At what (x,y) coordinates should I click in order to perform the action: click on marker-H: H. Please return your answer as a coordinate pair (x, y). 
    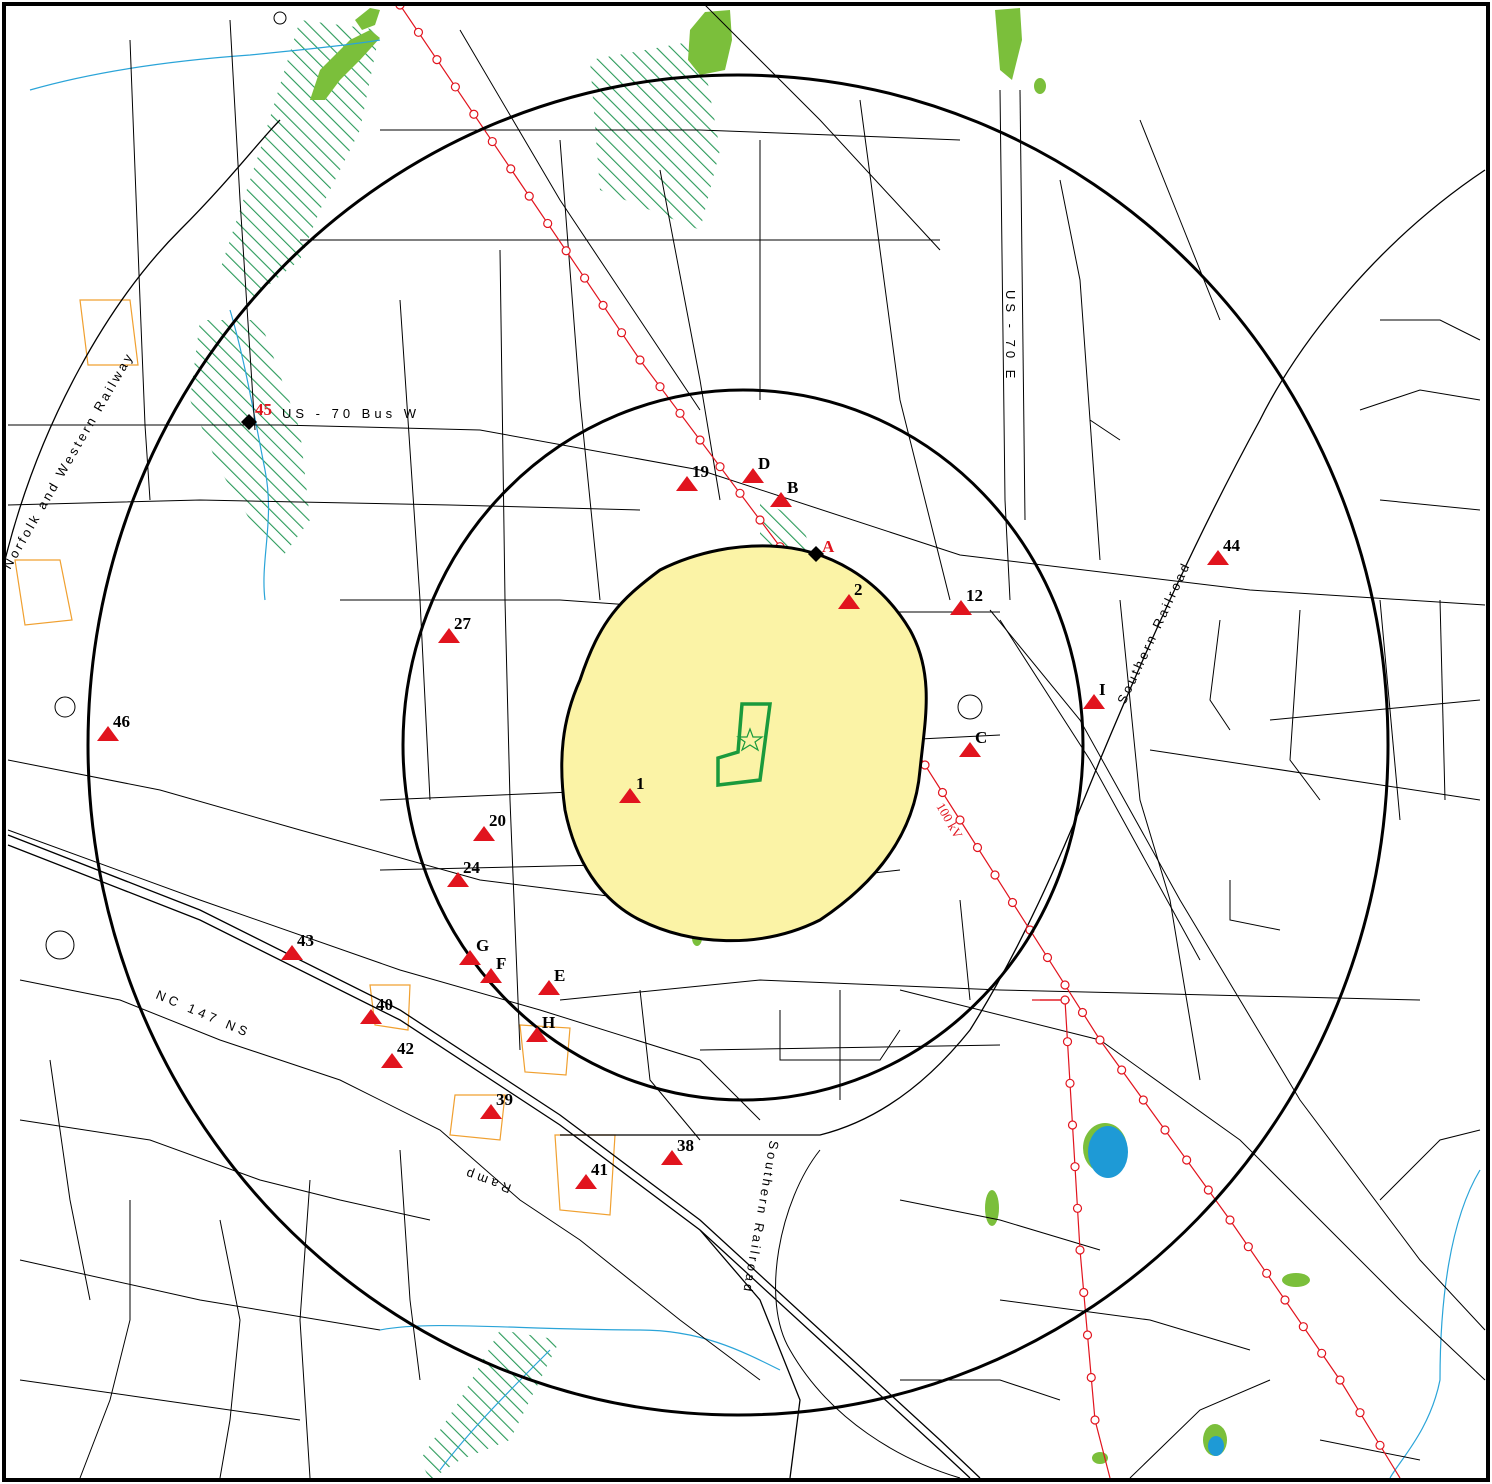
    Looking at the image, I should click on (540, 1027).